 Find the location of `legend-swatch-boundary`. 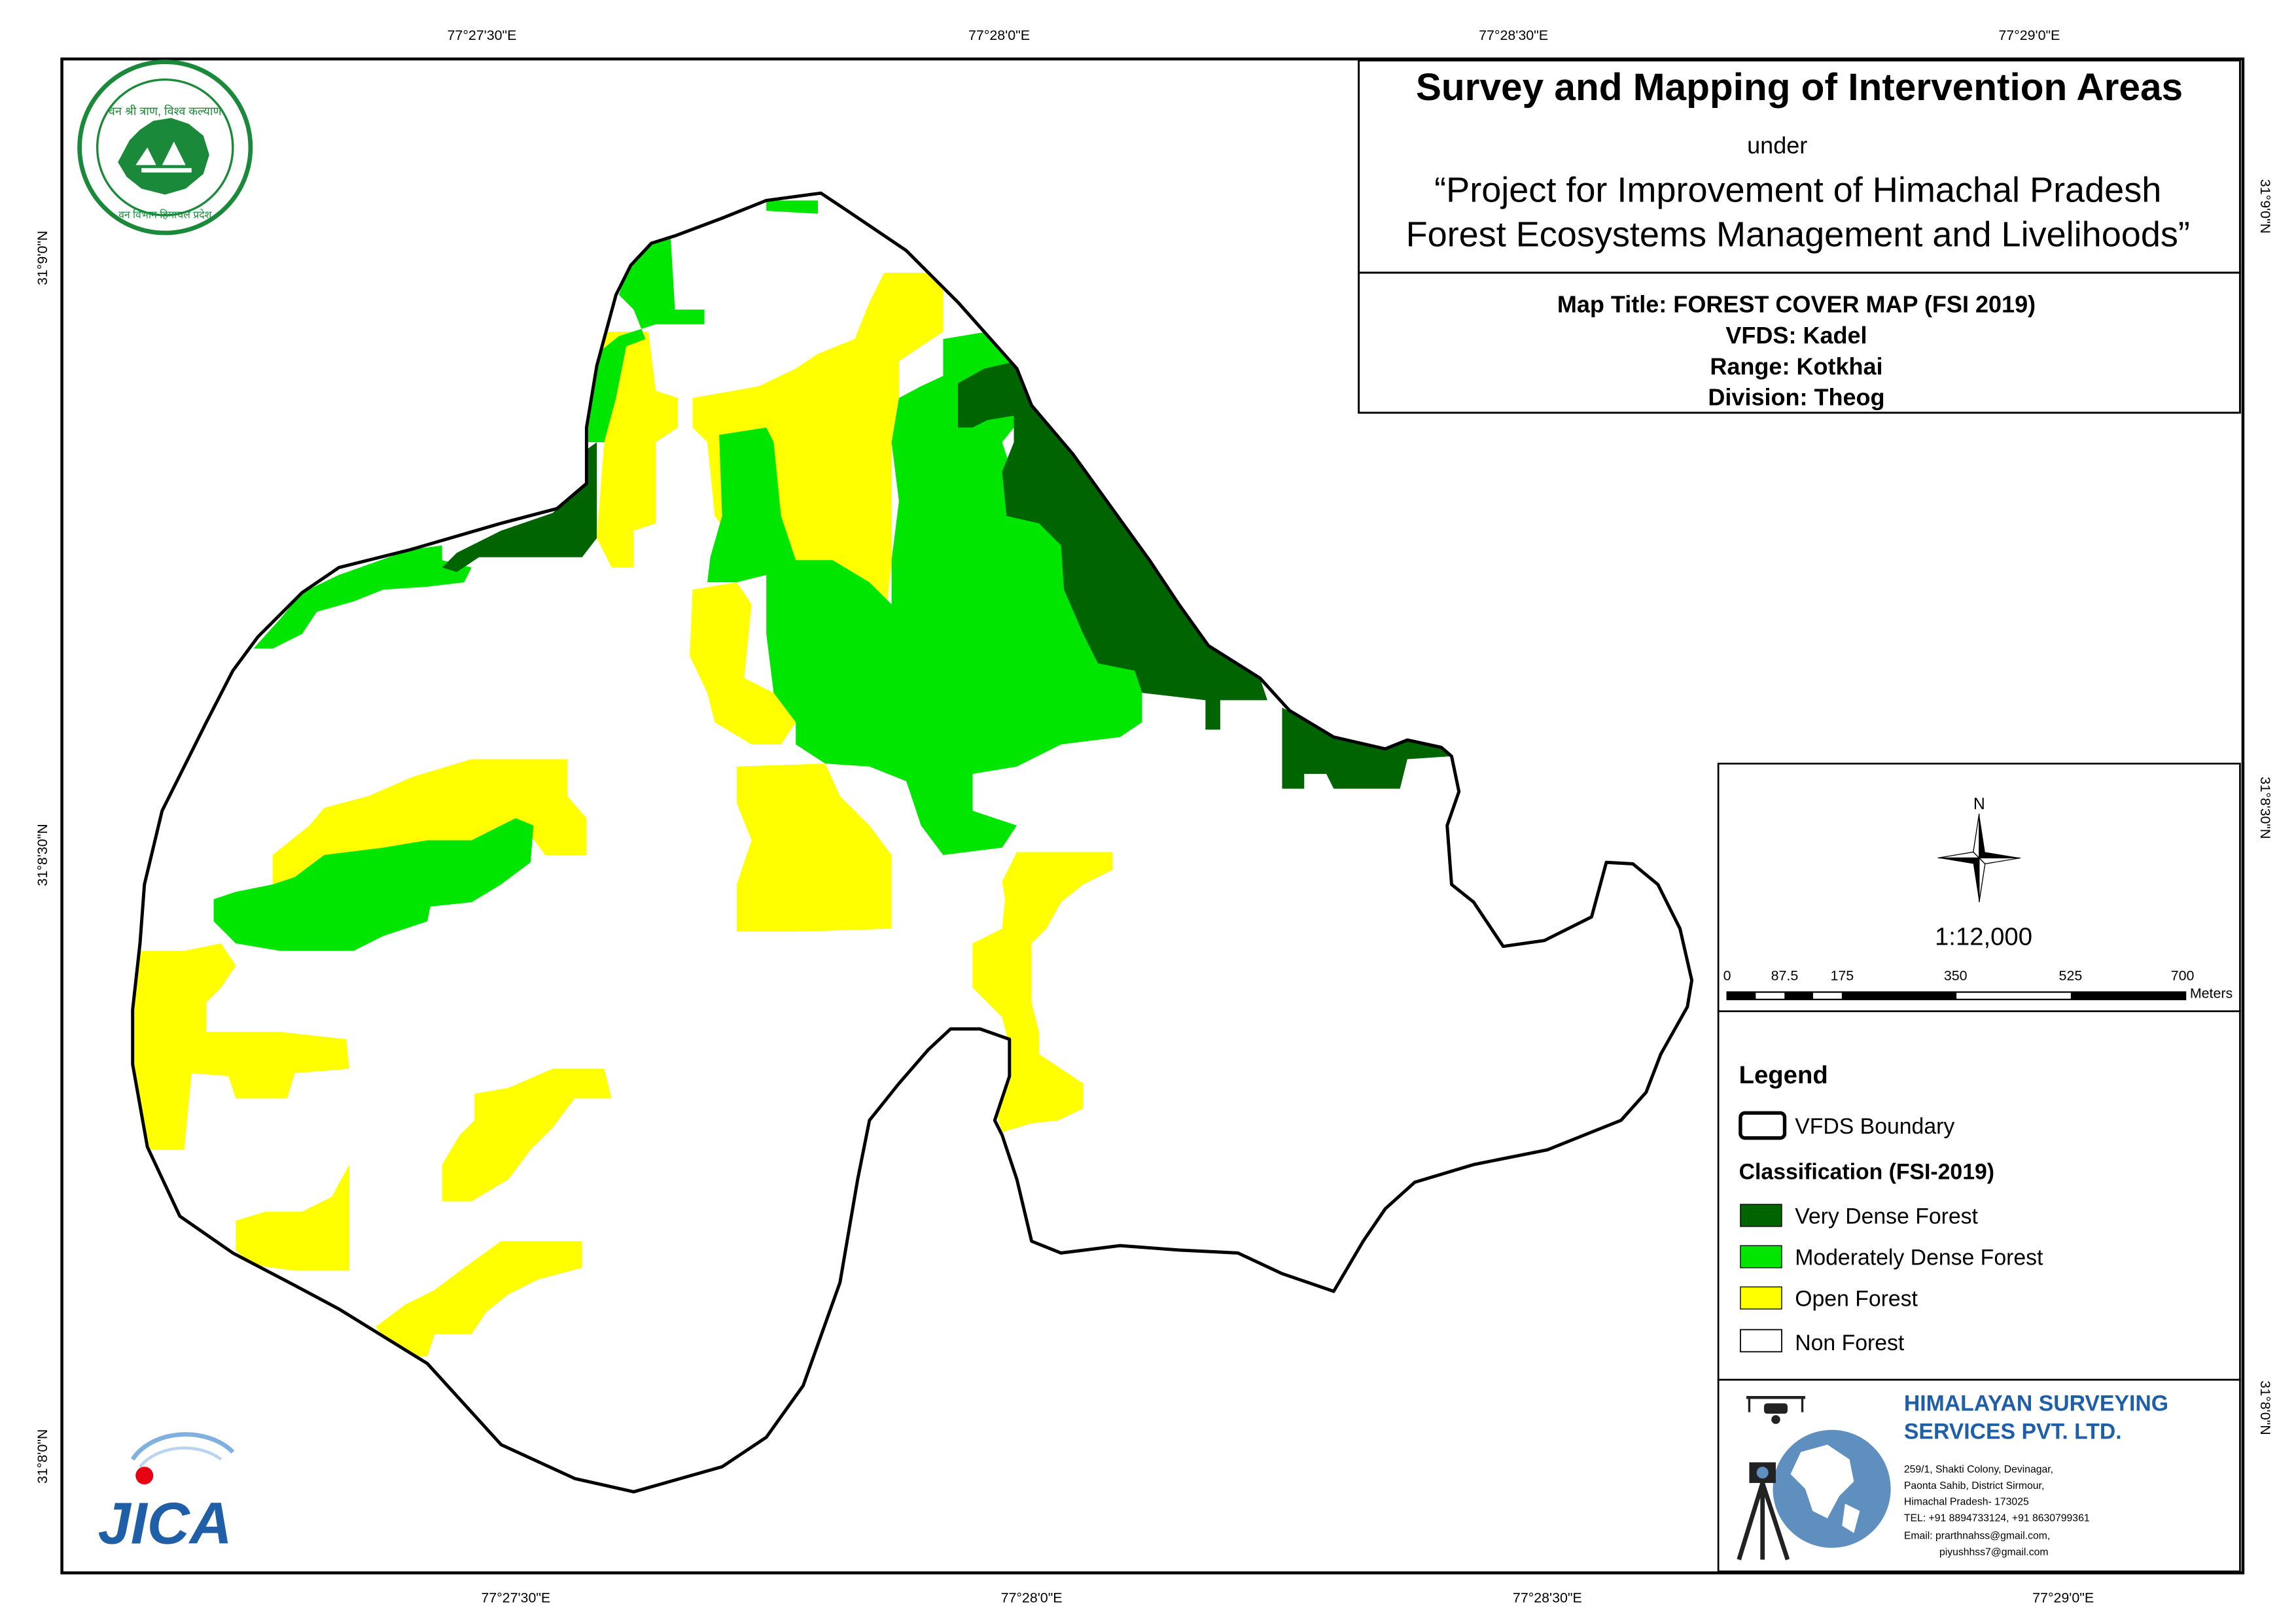

legend-swatch-boundary is located at coordinates (1763, 1125).